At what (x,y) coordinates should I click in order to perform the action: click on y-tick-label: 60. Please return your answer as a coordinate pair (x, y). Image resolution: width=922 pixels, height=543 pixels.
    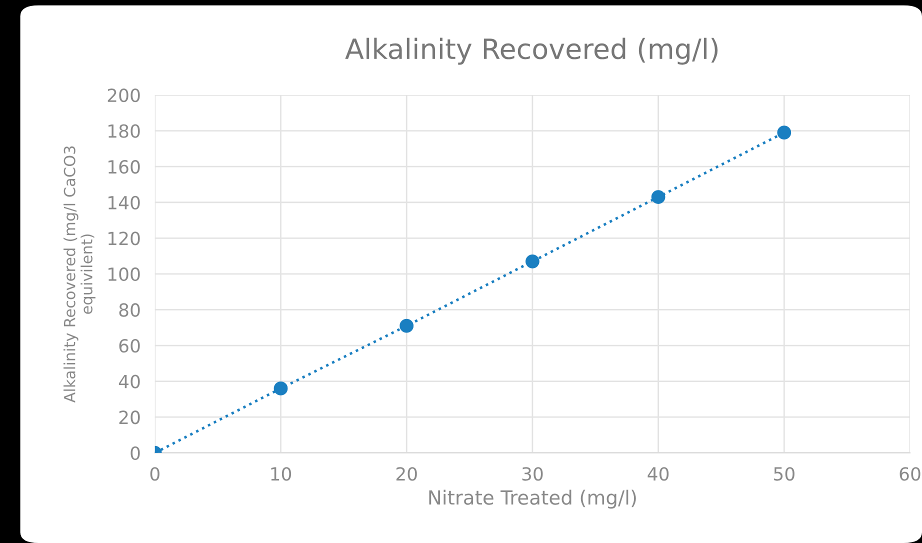
    Looking at the image, I should click on (129, 345).